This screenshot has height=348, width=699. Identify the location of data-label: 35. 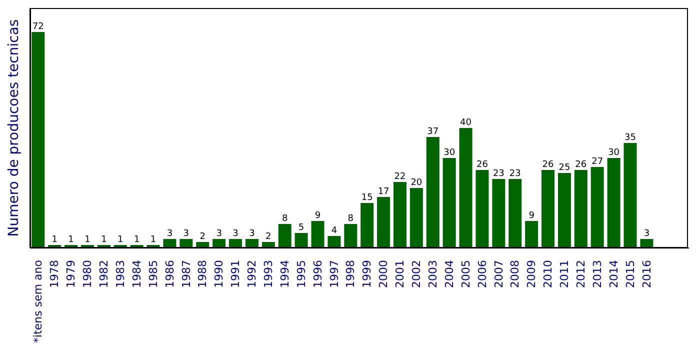
(630, 138).